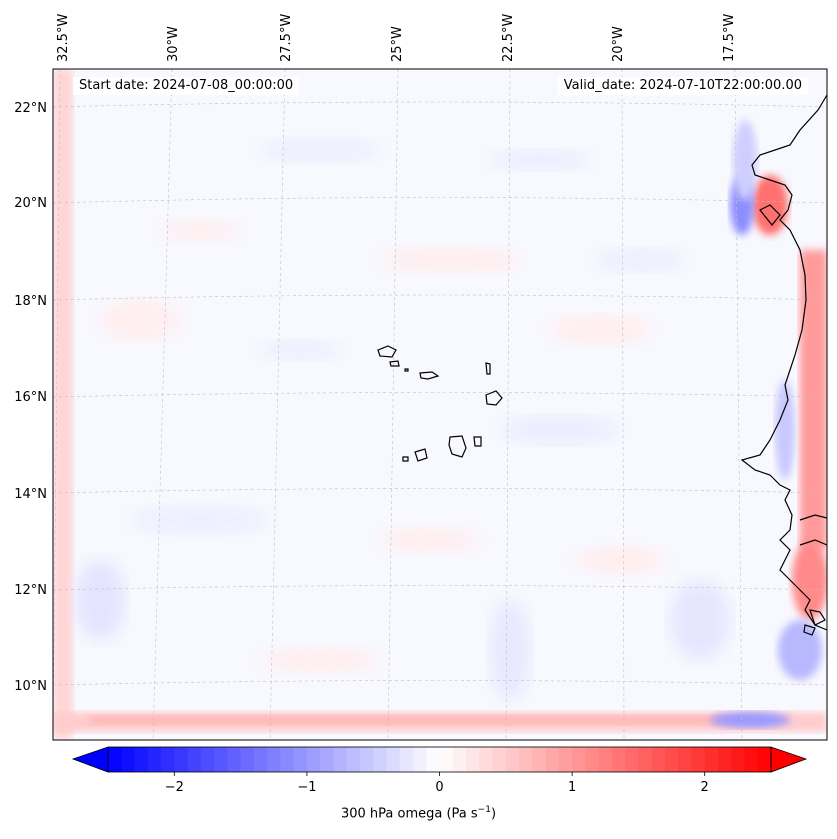 The height and width of the screenshot is (839, 837). Describe the element at coordinates (30, 590) in the screenshot. I see `lat-label: 12°N` at that location.